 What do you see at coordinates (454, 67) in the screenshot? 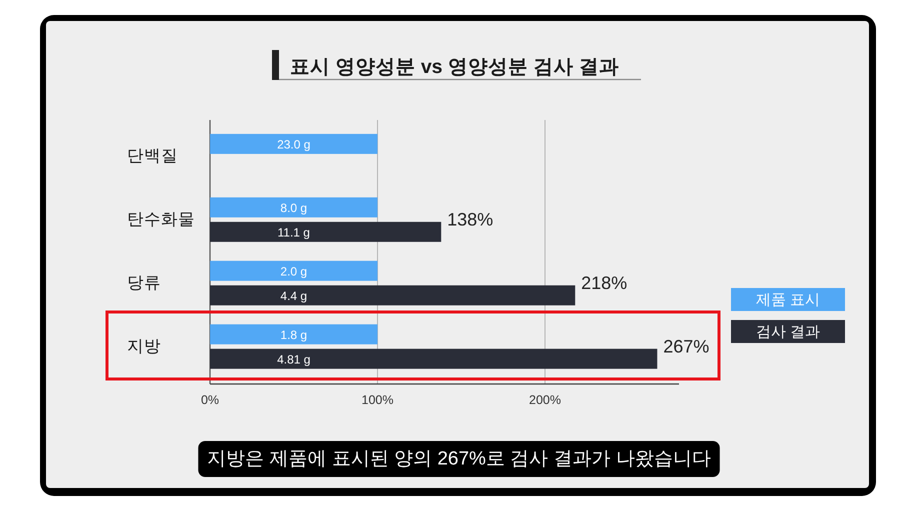
I see `chart-title: 표시 영양성분 vs 영양성분 검사 결과` at bounding box center [454, 67].